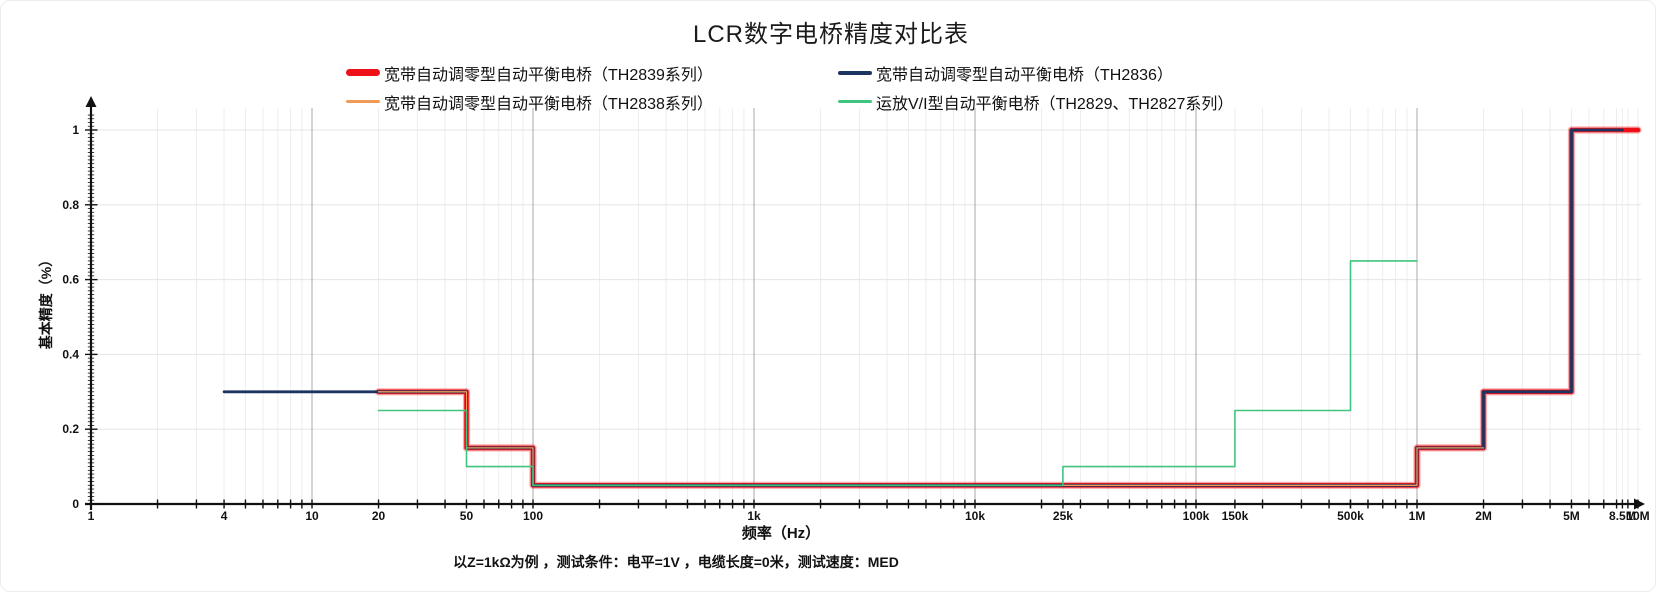 This screenshot has height=592, width=1656. I want to click on x-tick-label-500k: 500k, so click(1350, 516).